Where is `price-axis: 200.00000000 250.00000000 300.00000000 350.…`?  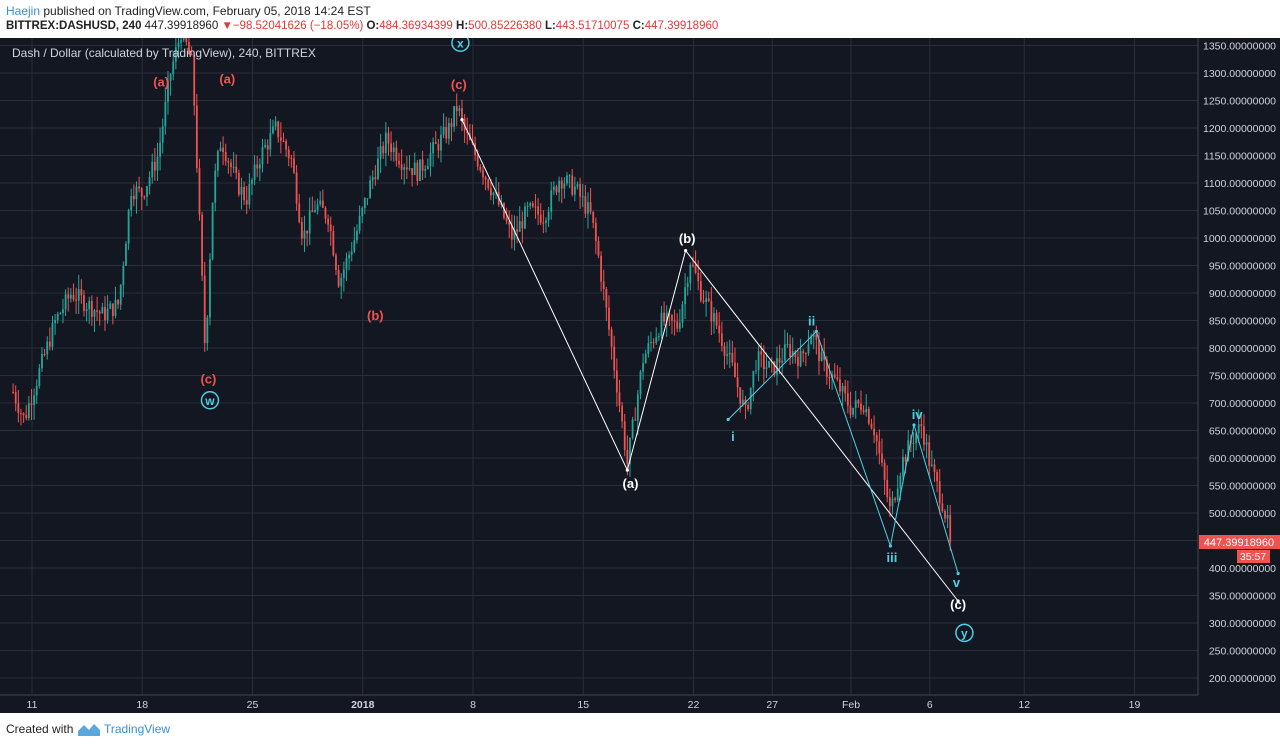
price-axis: 200.00000000 250.00000000 300.00000000 350.… is located at coordinates (1239, 363).